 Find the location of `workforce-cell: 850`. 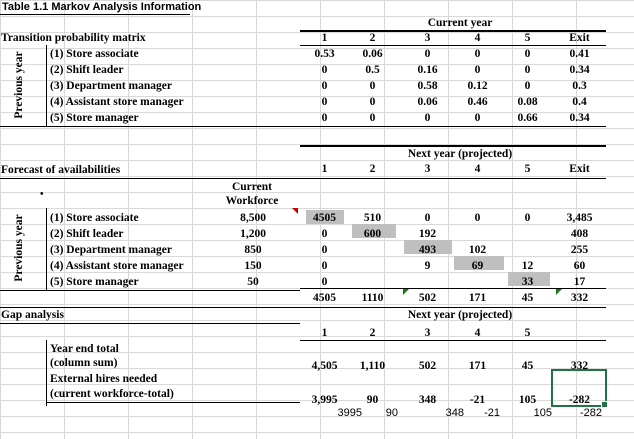

workforce-cell: 850 is located at coordinates (253, 250).